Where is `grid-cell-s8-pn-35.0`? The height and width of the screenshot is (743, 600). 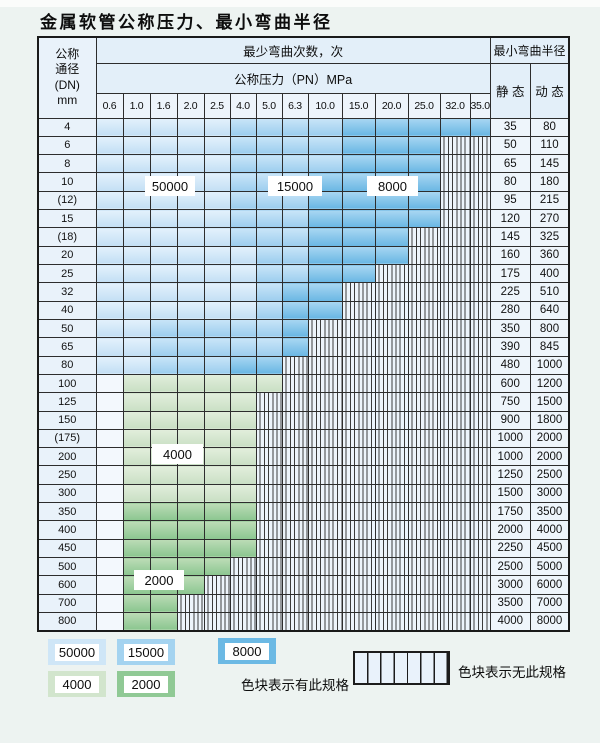 grid-cell-s8-pn-35.0 is located at coordinates (480, 127).